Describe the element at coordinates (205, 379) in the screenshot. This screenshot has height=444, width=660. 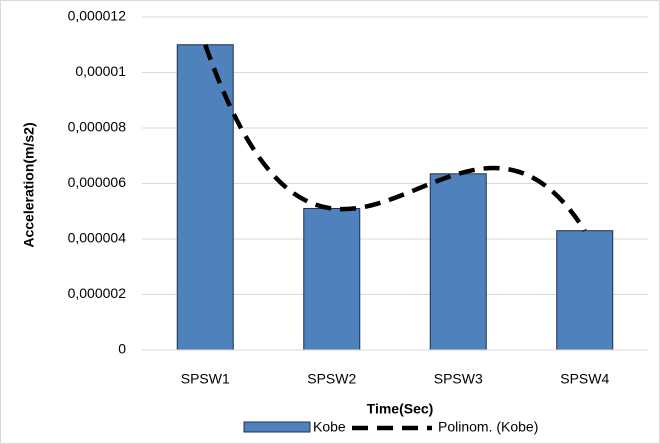
I see `x-tick-label: SPSW1` at that location.